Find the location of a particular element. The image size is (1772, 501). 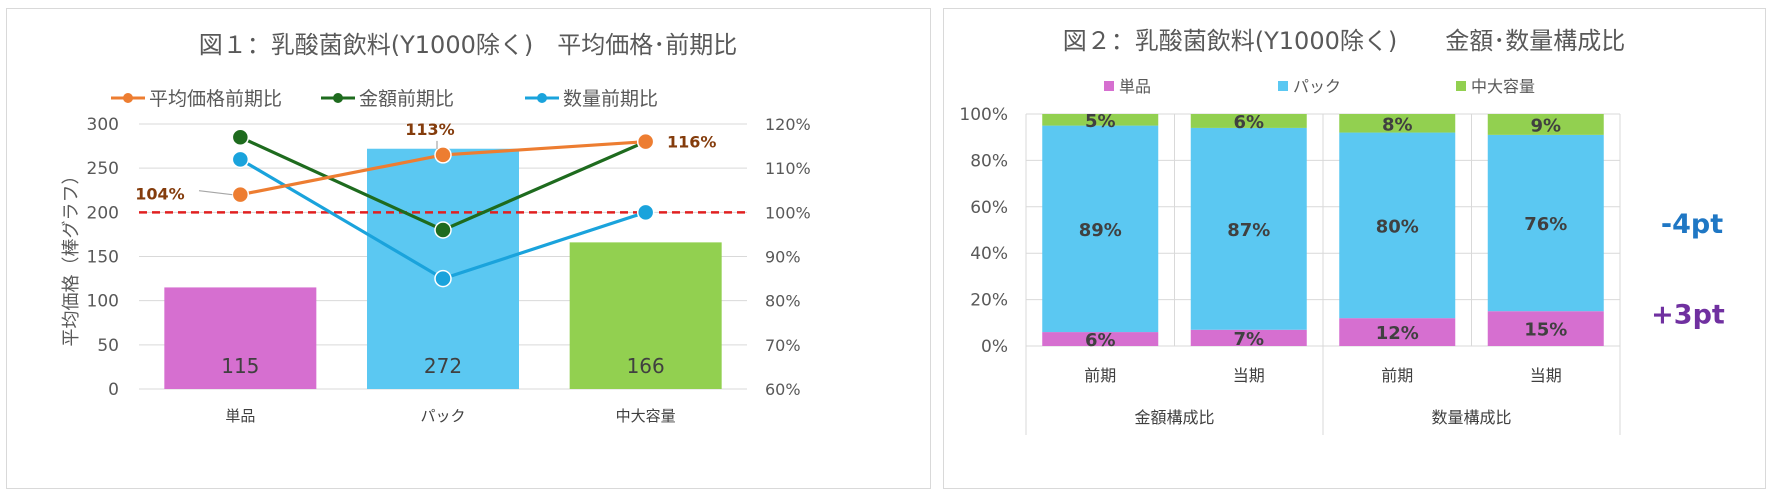

segment-label: 8% is located at coordinates (1397, 124).